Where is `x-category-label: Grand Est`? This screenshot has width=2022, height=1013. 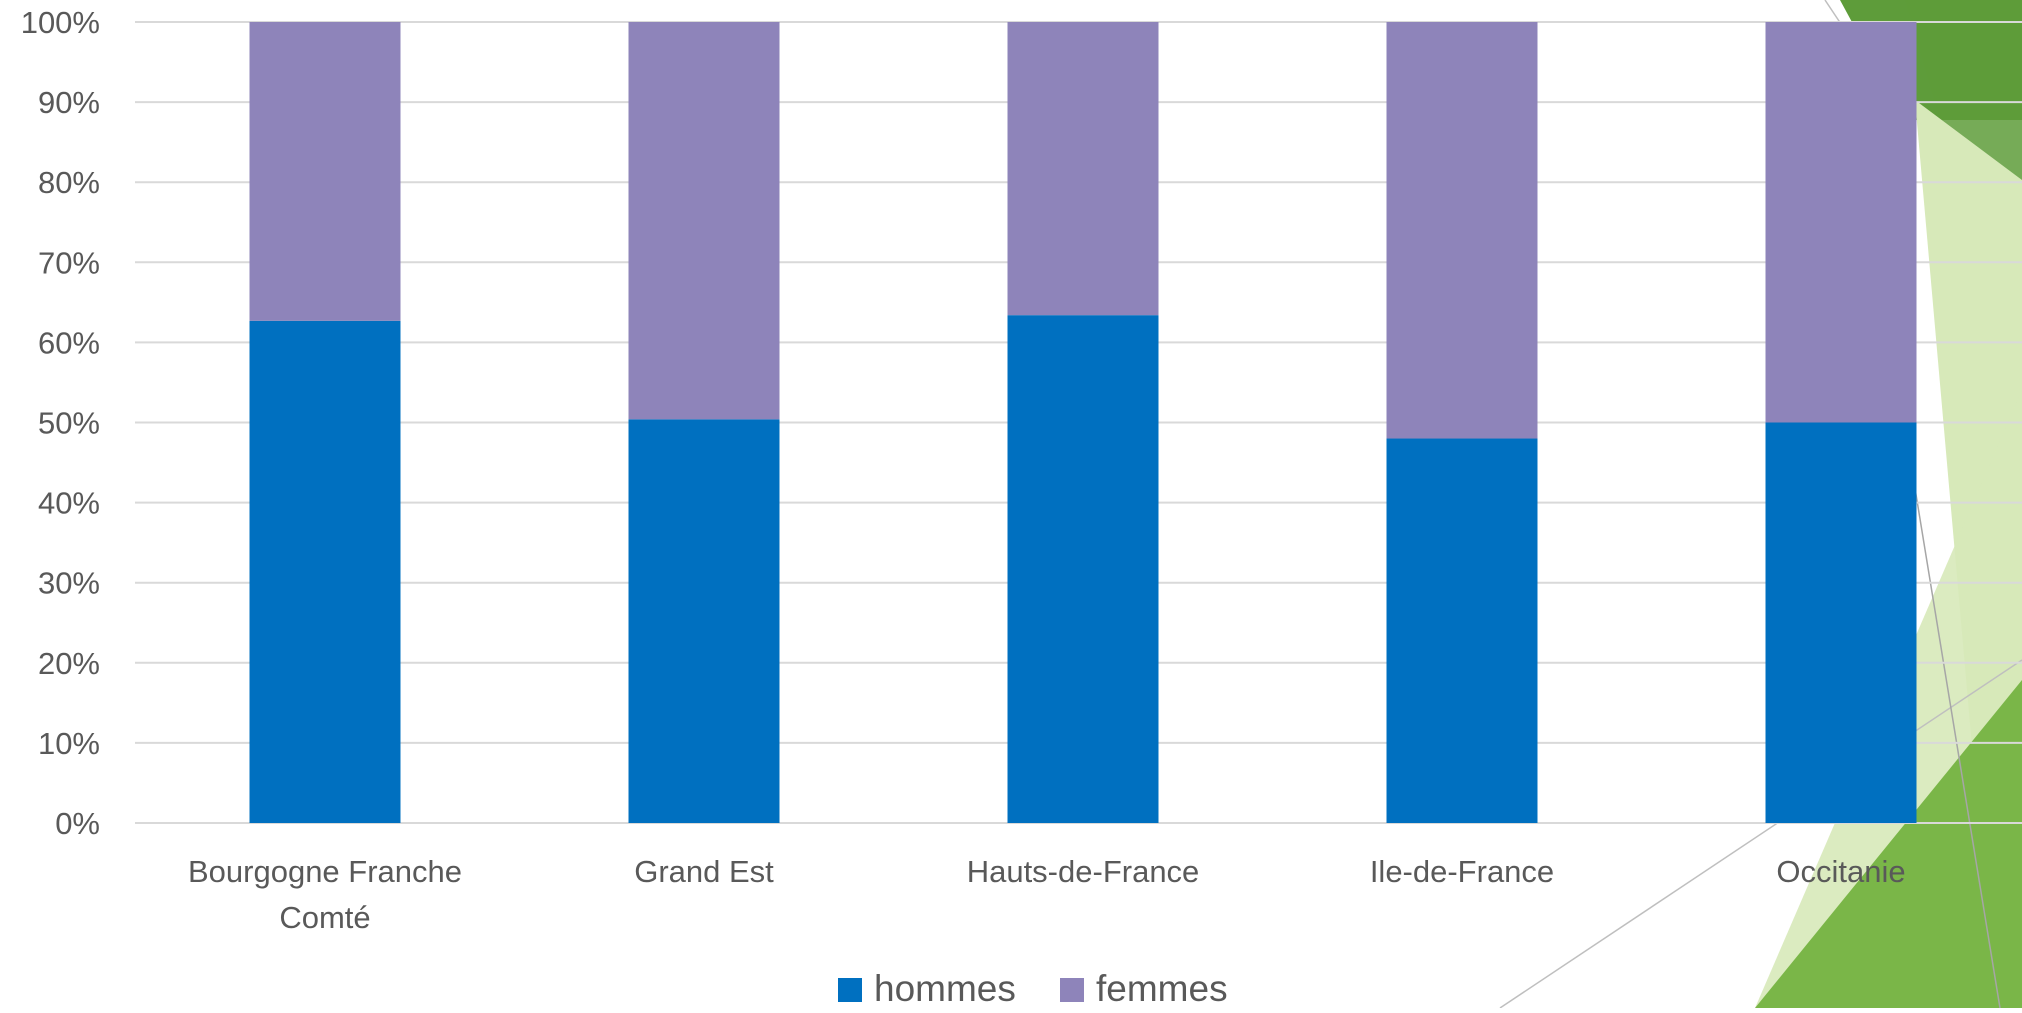 x-category-label: Grand Est is located at coordinates (704, 871).